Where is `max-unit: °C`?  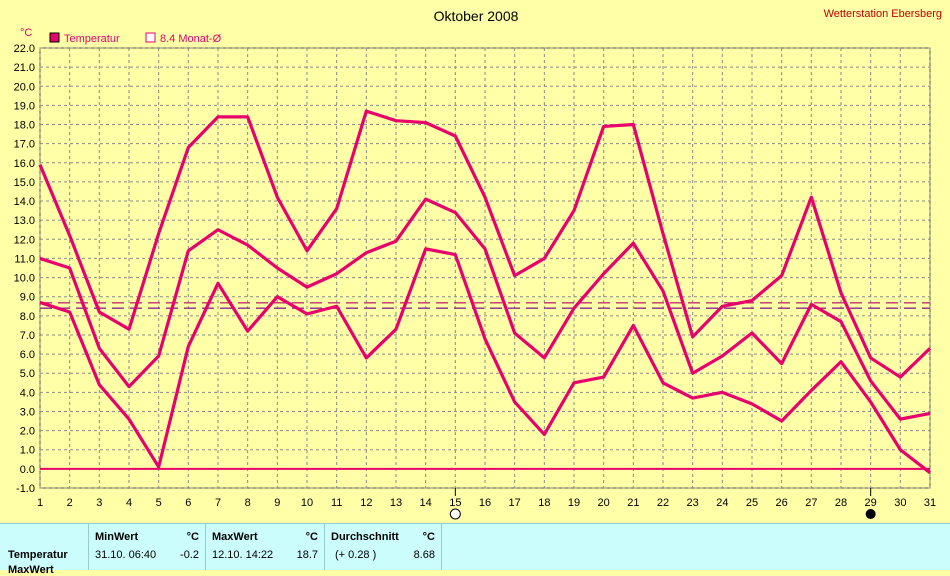
max-unit: °C is located at coordinates (311, 537).